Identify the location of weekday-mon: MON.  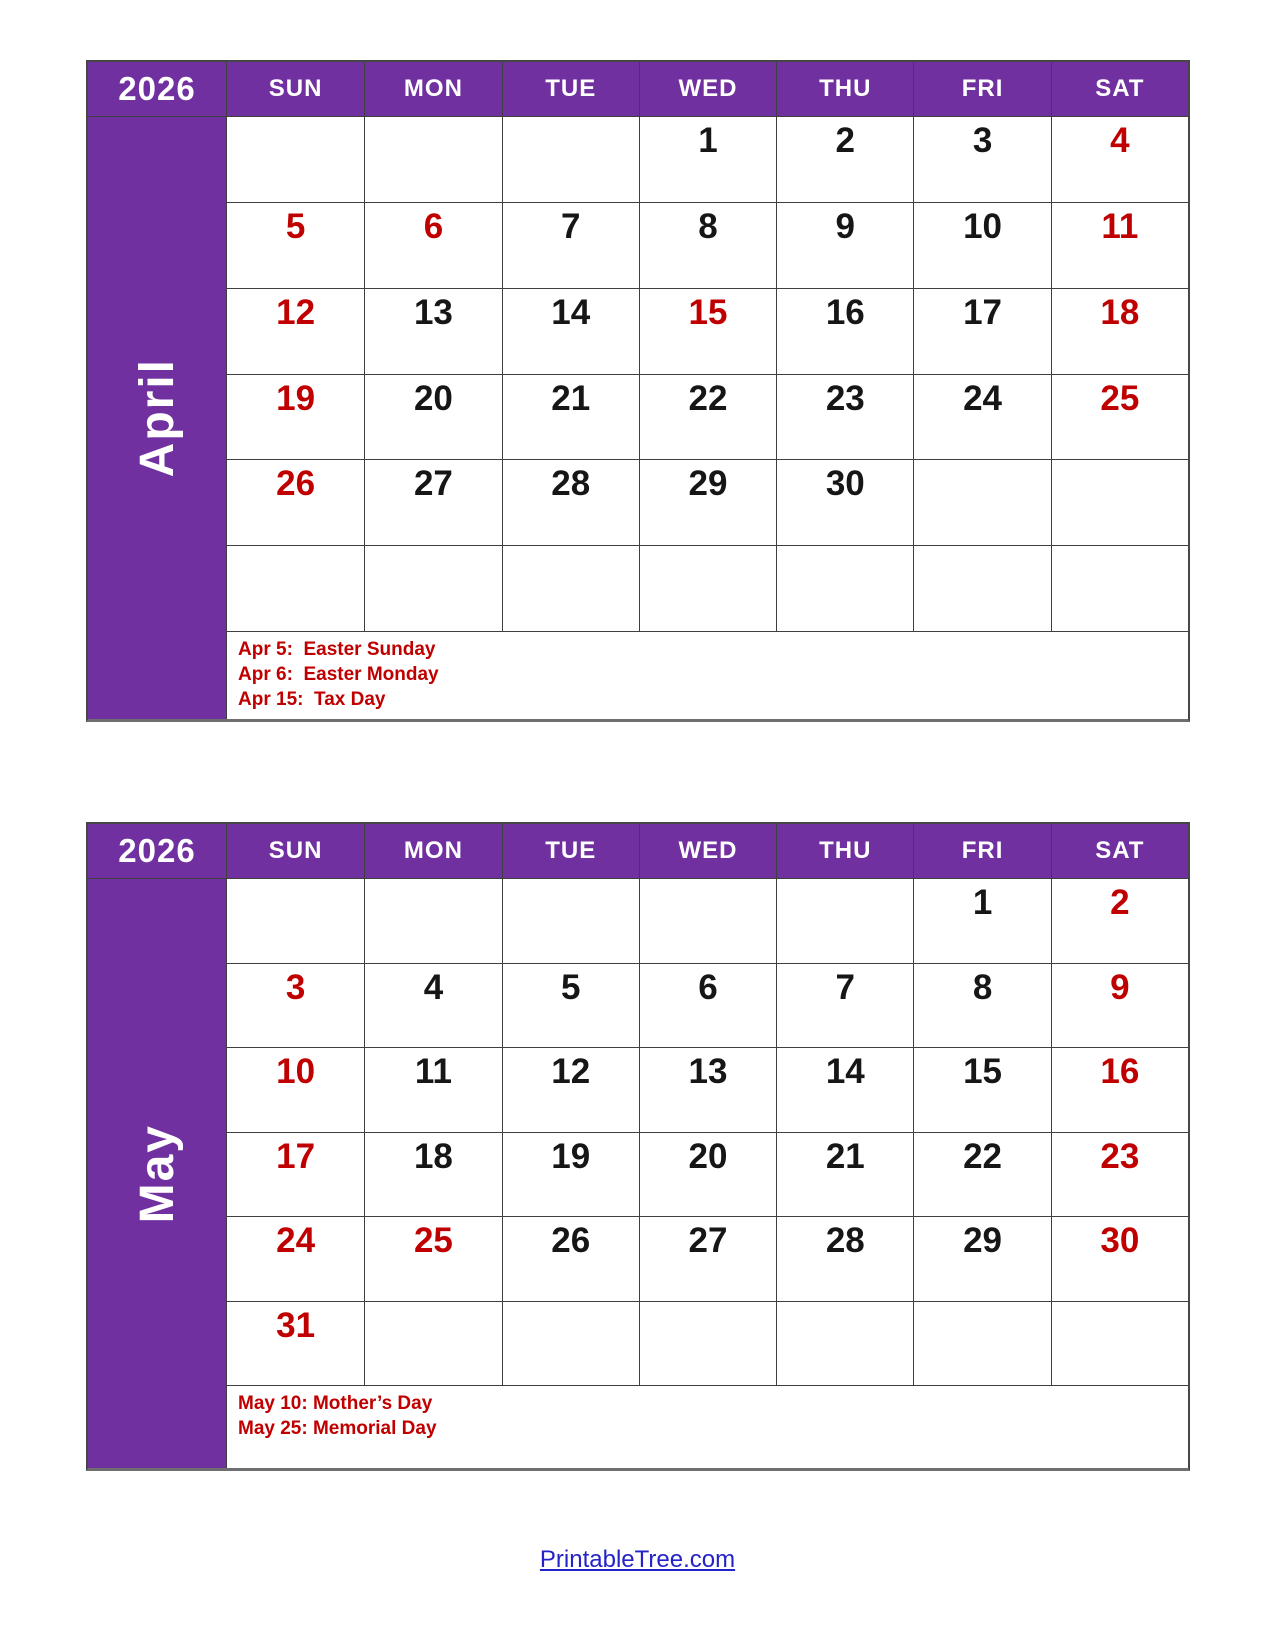
(432, 851).